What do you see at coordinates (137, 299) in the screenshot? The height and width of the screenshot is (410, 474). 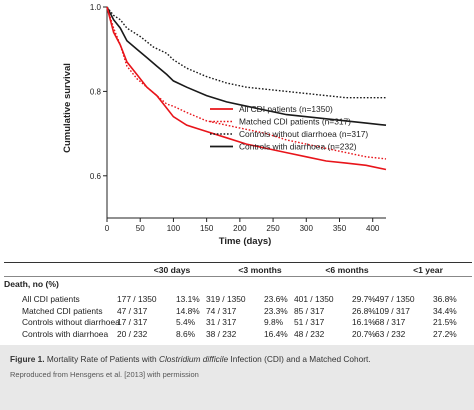 I see `death-count: 177 / 1350` at bounding box center [137, 299].